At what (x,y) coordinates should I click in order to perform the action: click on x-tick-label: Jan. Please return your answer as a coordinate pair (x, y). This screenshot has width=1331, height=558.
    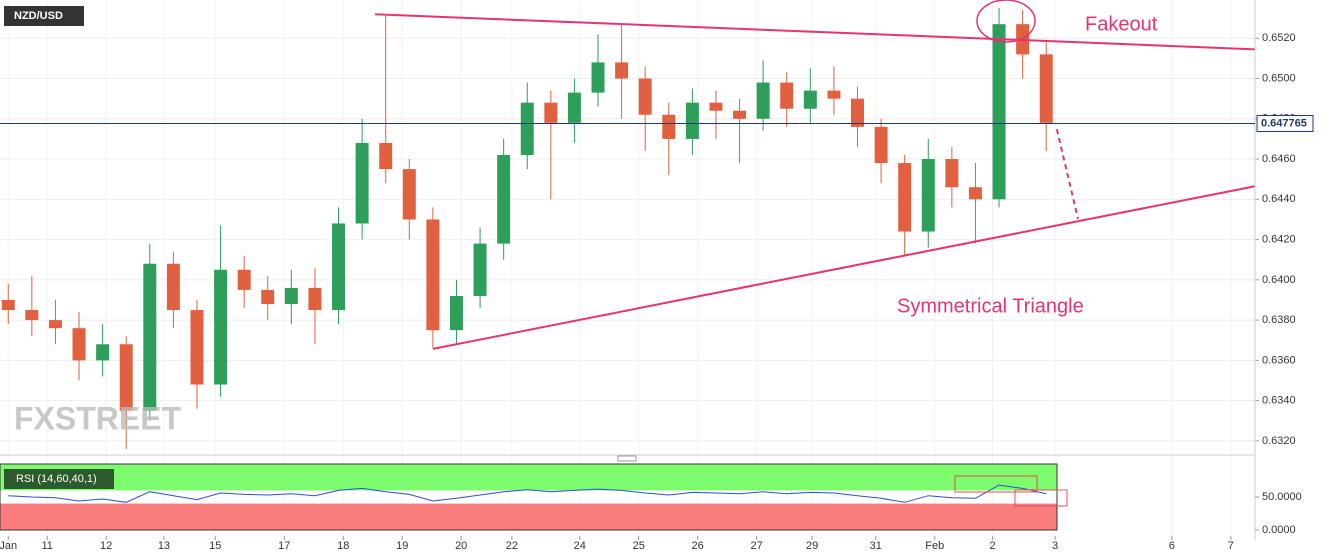
    Looking at the image, I should click on (8, 546).